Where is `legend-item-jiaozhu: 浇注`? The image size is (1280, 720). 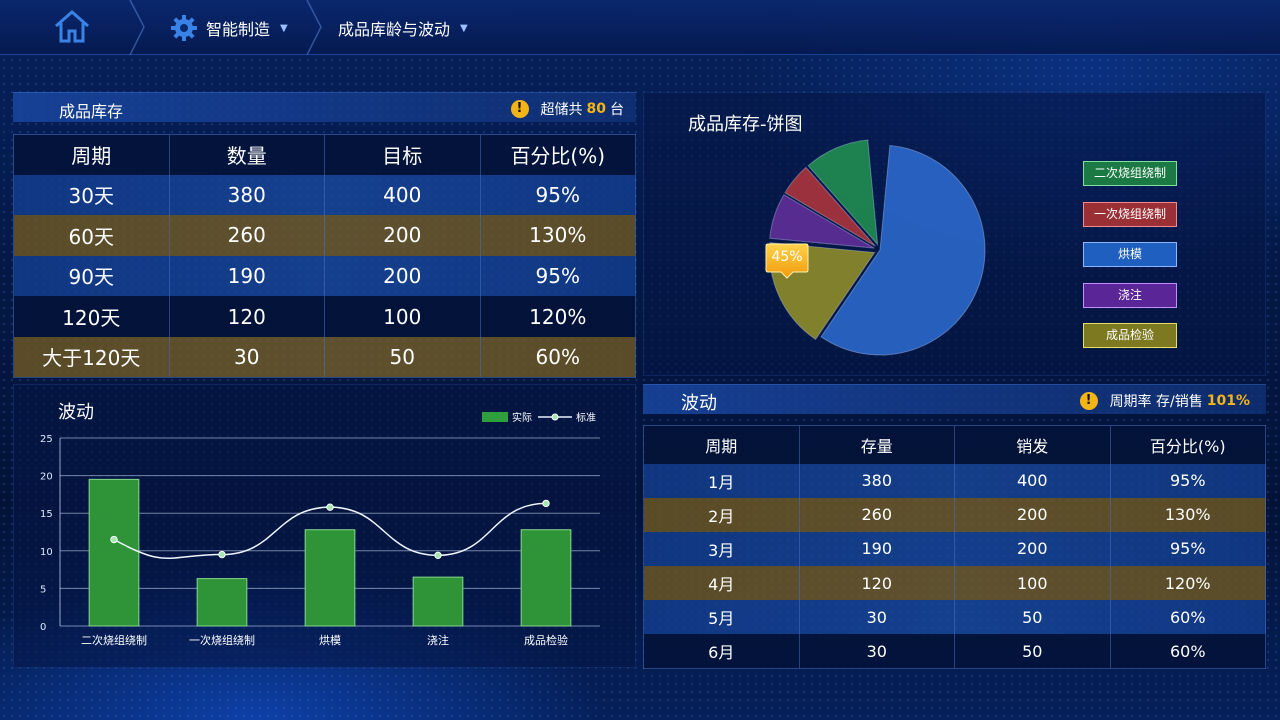 legend-item-jiaozhu: 浇注 is located at coordinates (1130, 295).